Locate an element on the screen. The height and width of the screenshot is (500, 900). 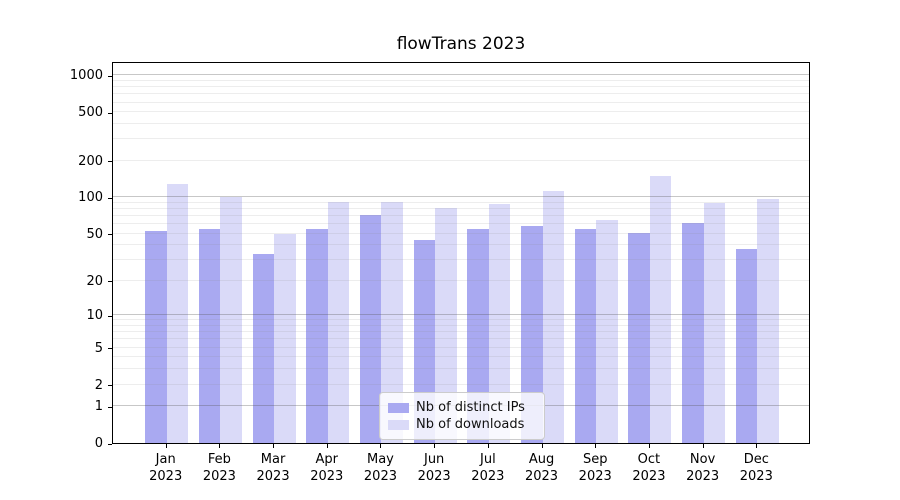
x-tick-label-mar: Mar 2023 is located at coordinates (273, 468).